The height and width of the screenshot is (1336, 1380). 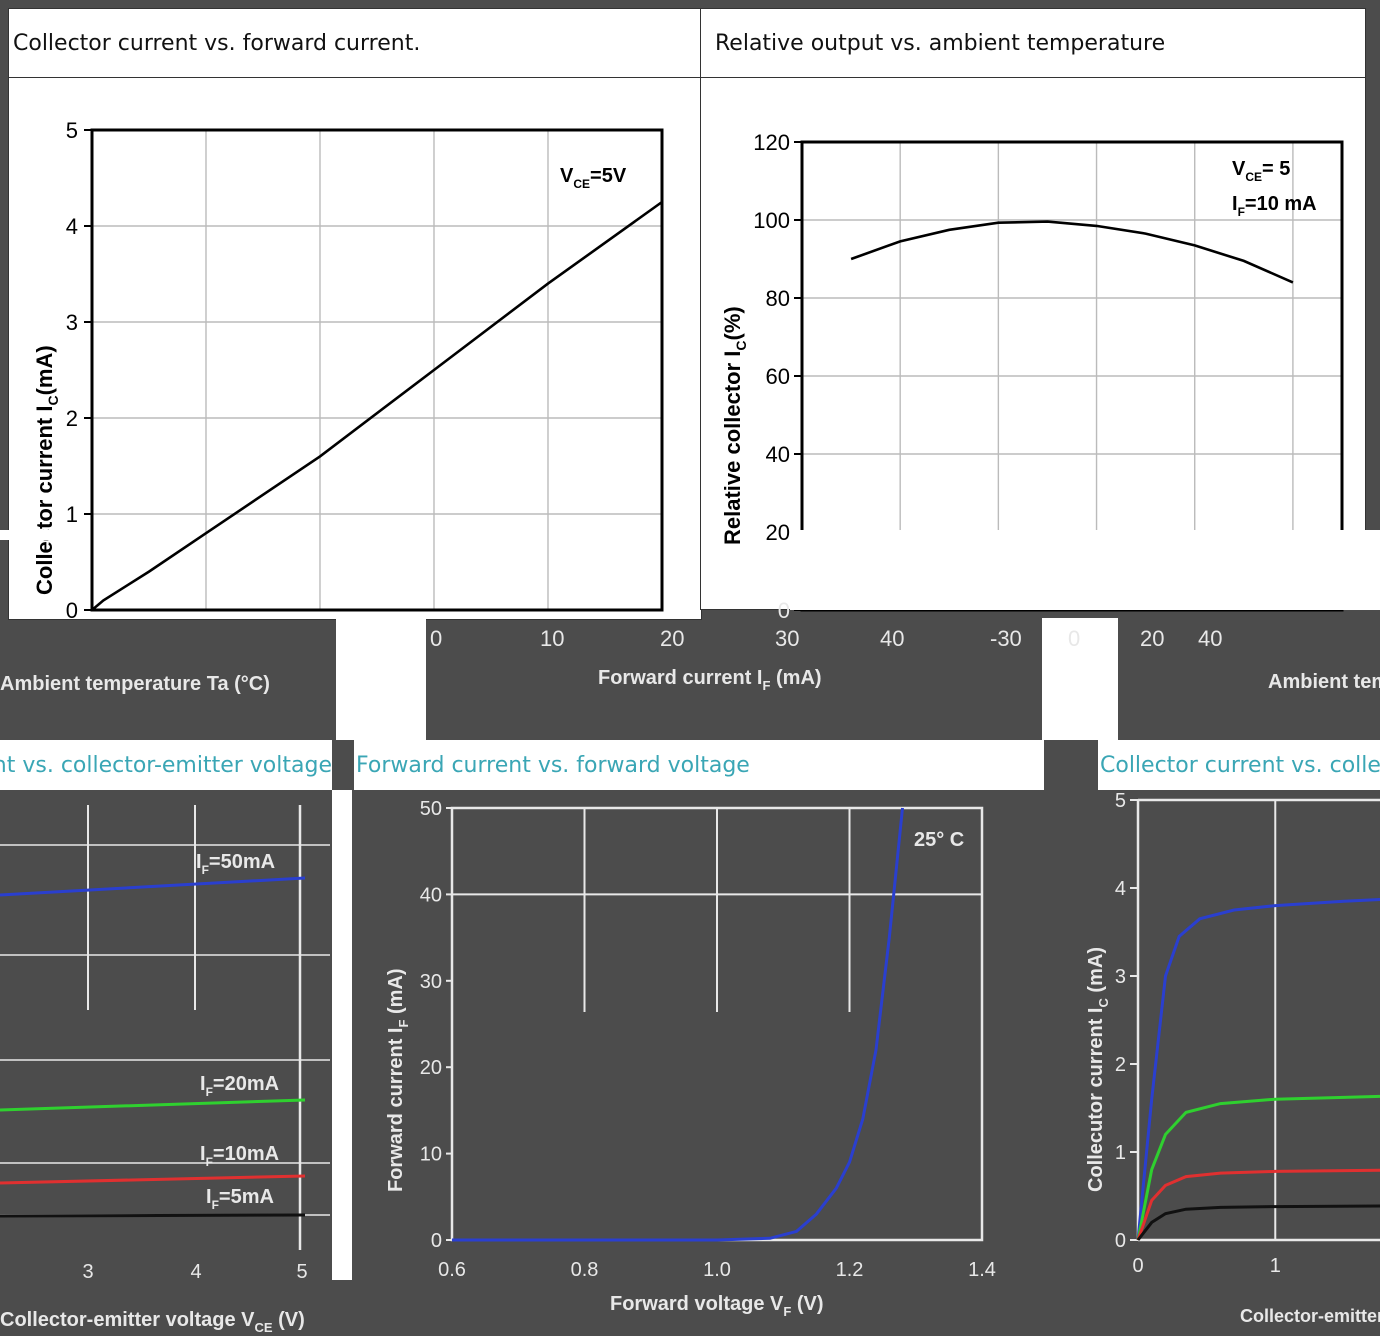 What do you see at coordinates (784, 610) in the screenshot?
I see `chart-2-y-tick-label: 0` at bounding box center [784, 610].